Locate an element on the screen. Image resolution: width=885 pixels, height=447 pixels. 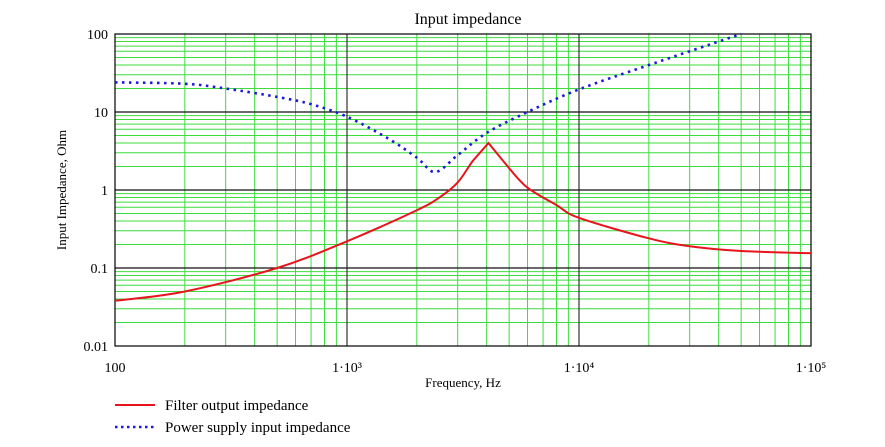
x-tick-label: 100 is located at coordinates (115, 368).